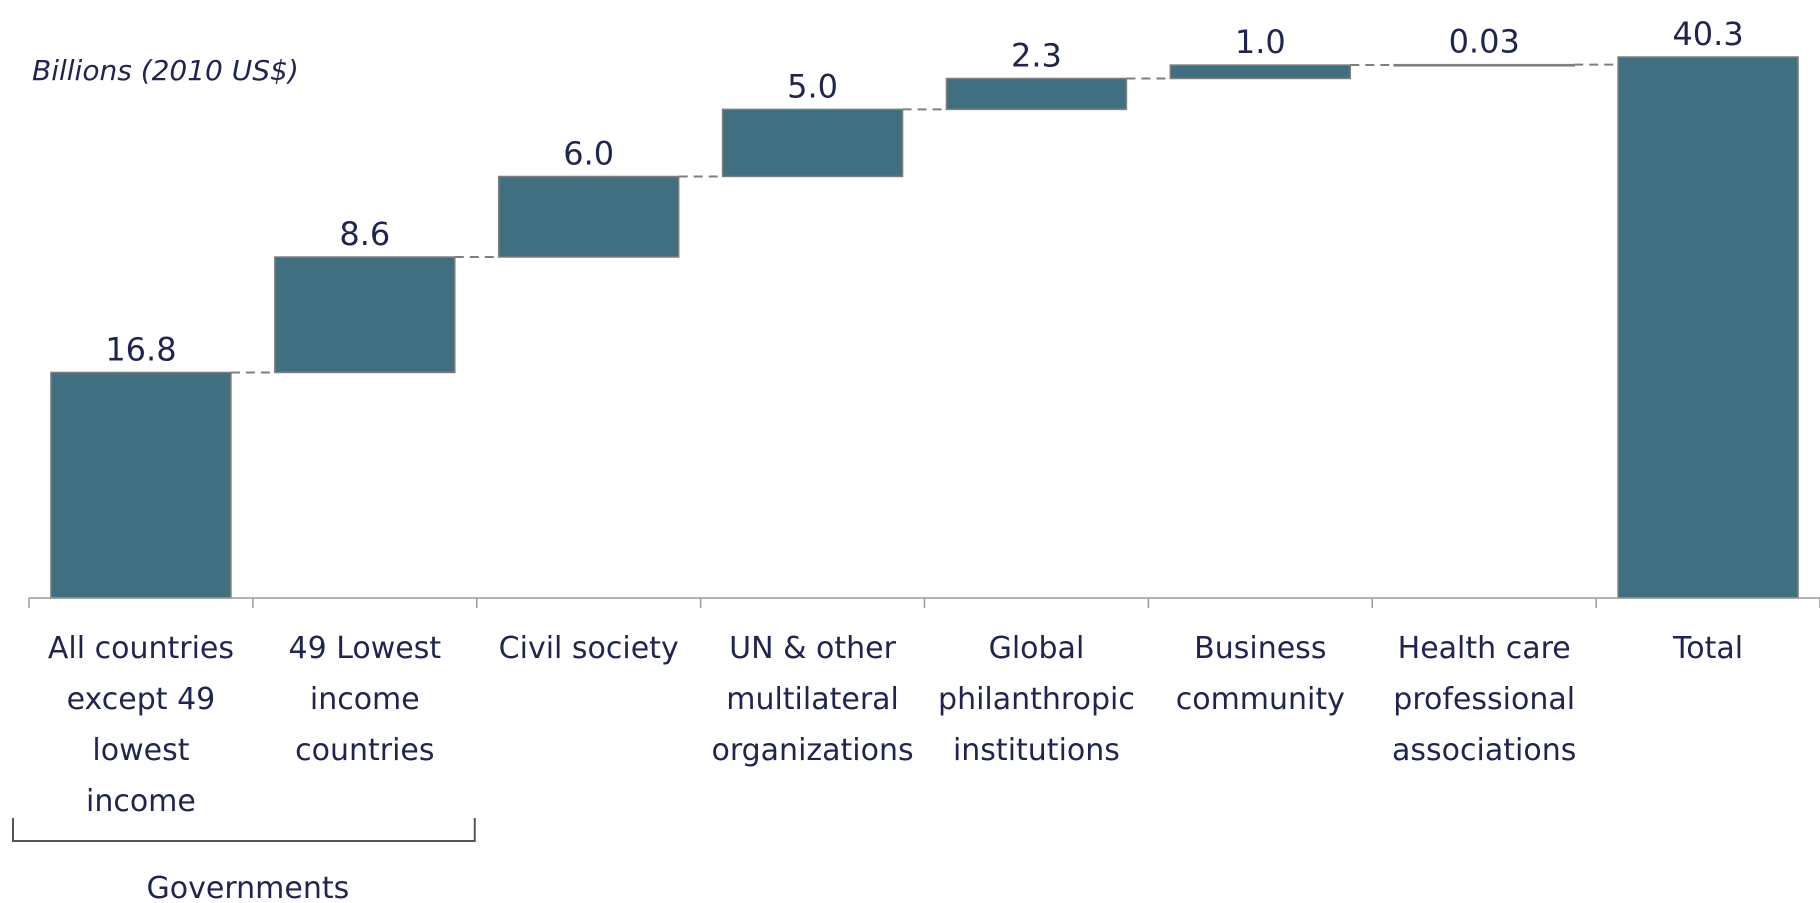  I want to click on value-label-6: 1.0, so click(1260, 42).